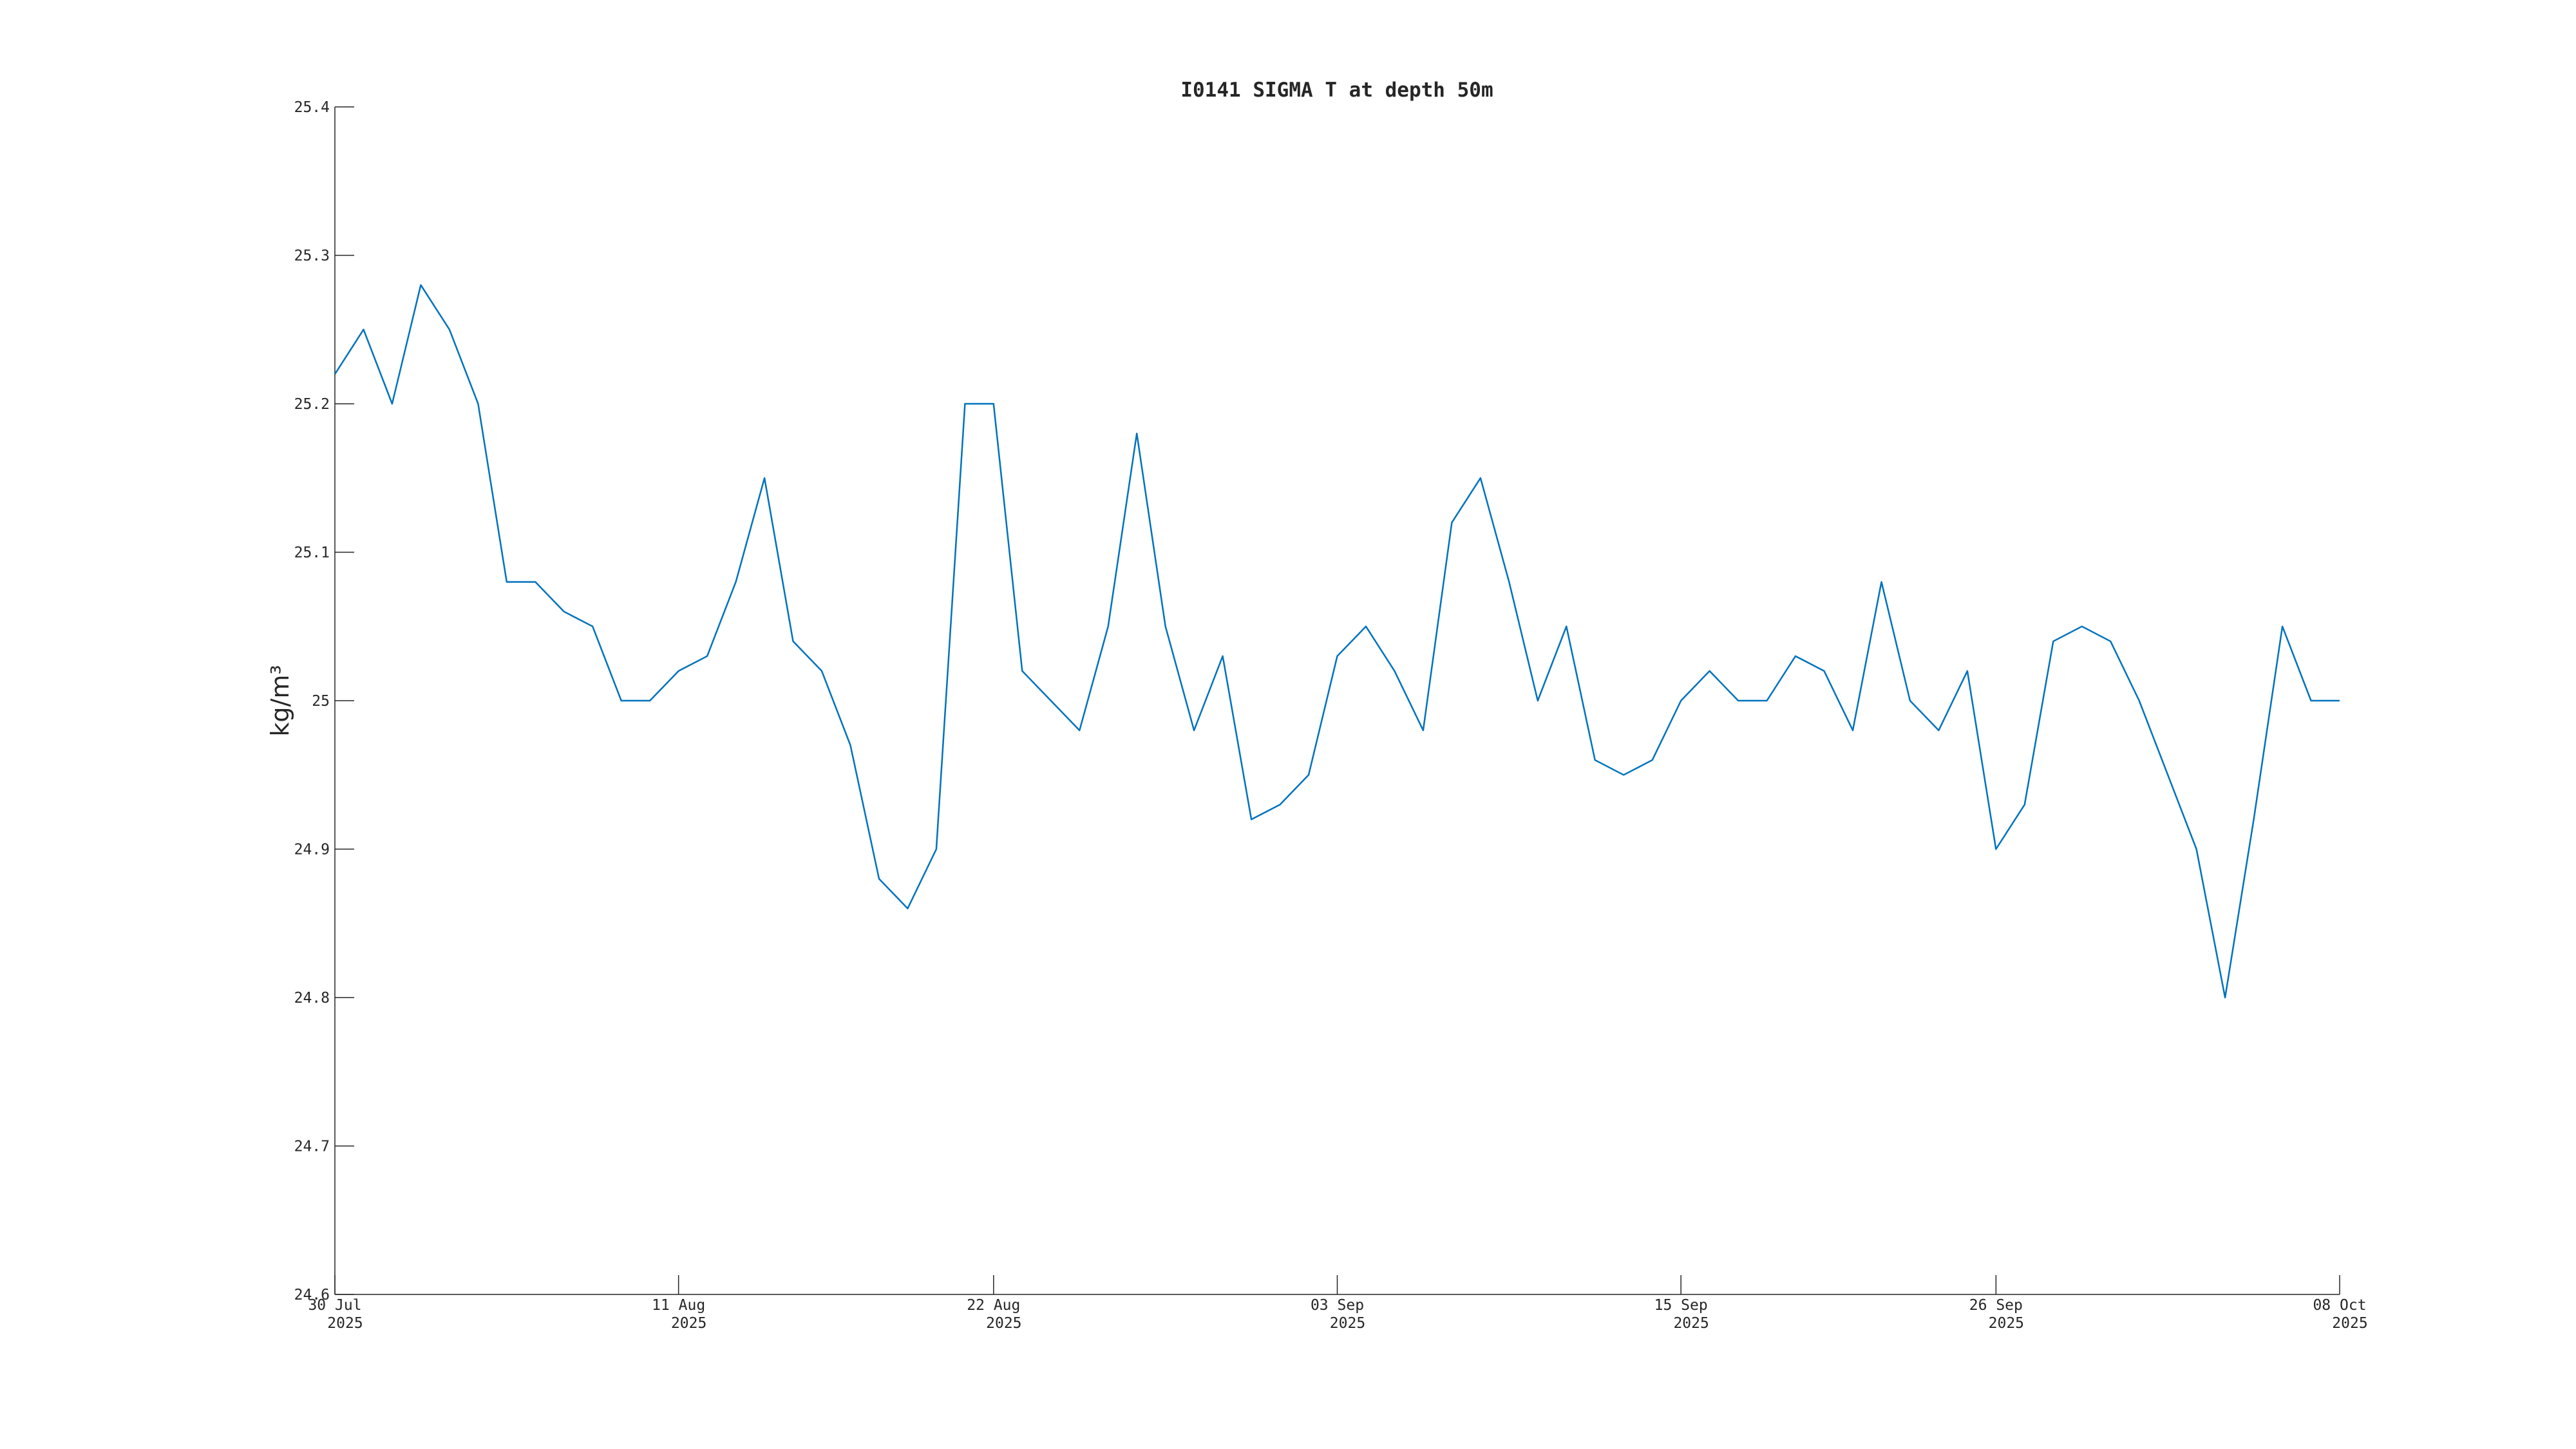 This screenshot has height=1449, width=2576. What do you see at coordinates (312, 256) in the screenshot?
I see `y-tick-label: 25.3` at bounding box center [312, 256].